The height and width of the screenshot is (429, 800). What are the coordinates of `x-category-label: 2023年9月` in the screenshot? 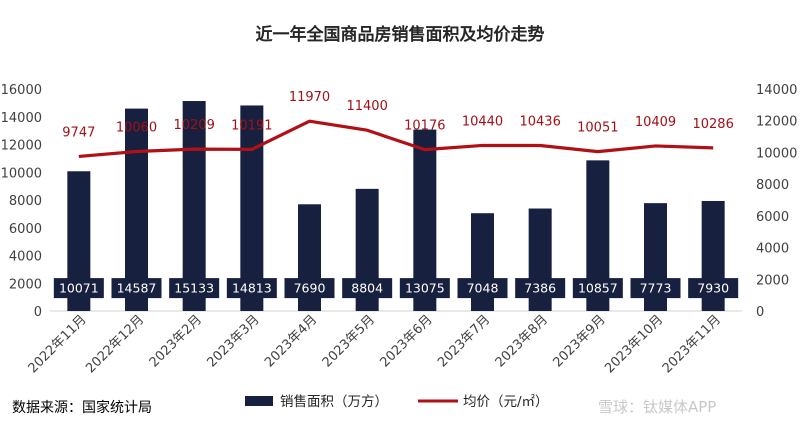 It's located at (579, 341).